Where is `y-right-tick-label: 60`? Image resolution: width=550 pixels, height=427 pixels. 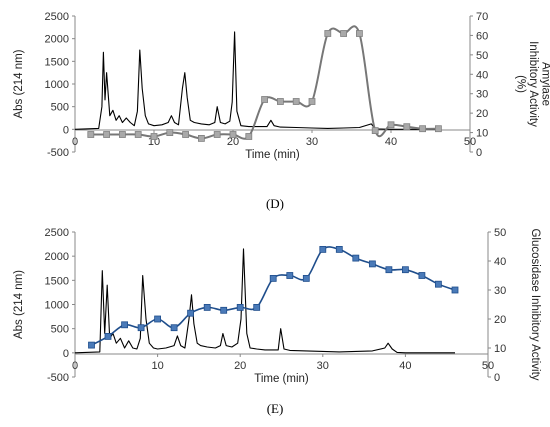 y-right-tick-label: 60 is located at coordinates (482, 36).